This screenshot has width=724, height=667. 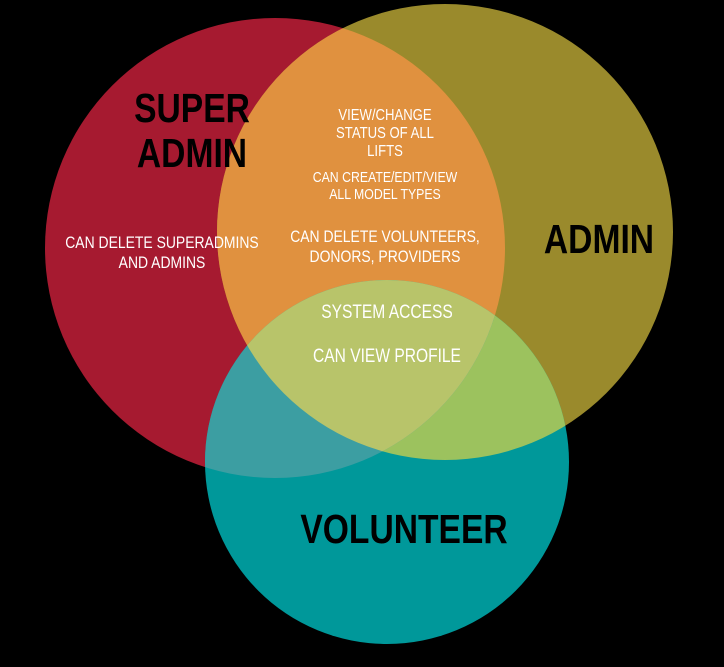 What do you see at coordinates (385, 237) in the screenshot?
I see `delete-volunteers-line1: CAN DELETE VOLUNTEERS,` at bounding box center [385, 237].